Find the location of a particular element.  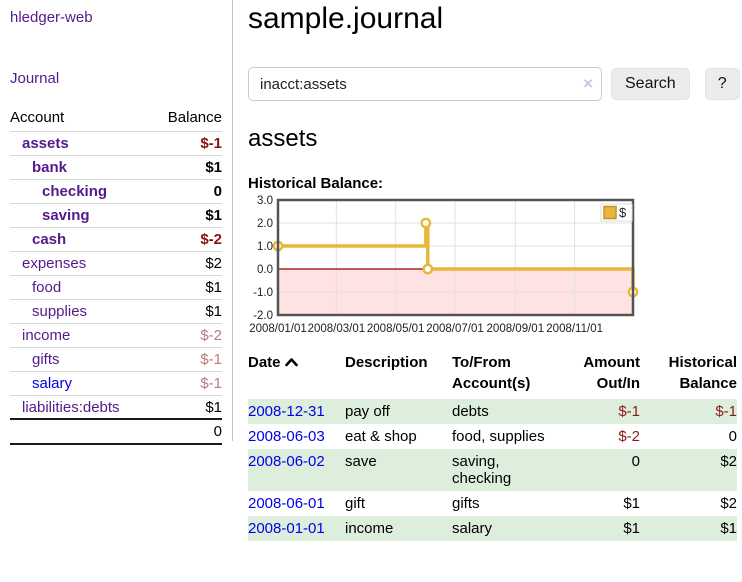

account-row: liabilities:debts $1 is located at coordinates (116, 407).